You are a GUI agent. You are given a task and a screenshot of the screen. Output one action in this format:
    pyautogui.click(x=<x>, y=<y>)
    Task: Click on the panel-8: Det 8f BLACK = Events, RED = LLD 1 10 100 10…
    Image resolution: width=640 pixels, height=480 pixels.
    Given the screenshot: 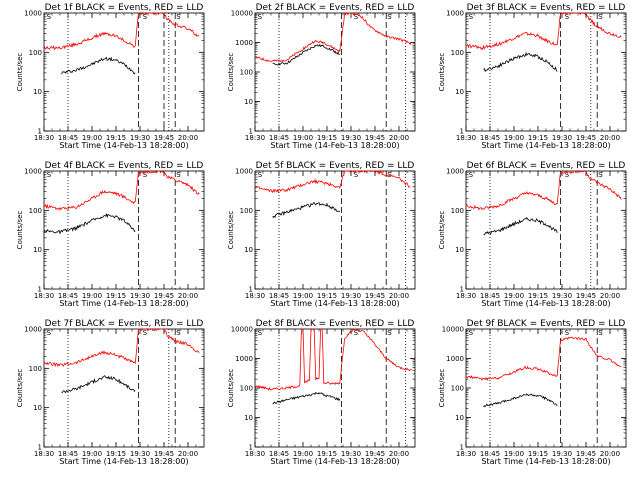 What is the action you would take?
    pyautogui.click(x=321, y=392)
    